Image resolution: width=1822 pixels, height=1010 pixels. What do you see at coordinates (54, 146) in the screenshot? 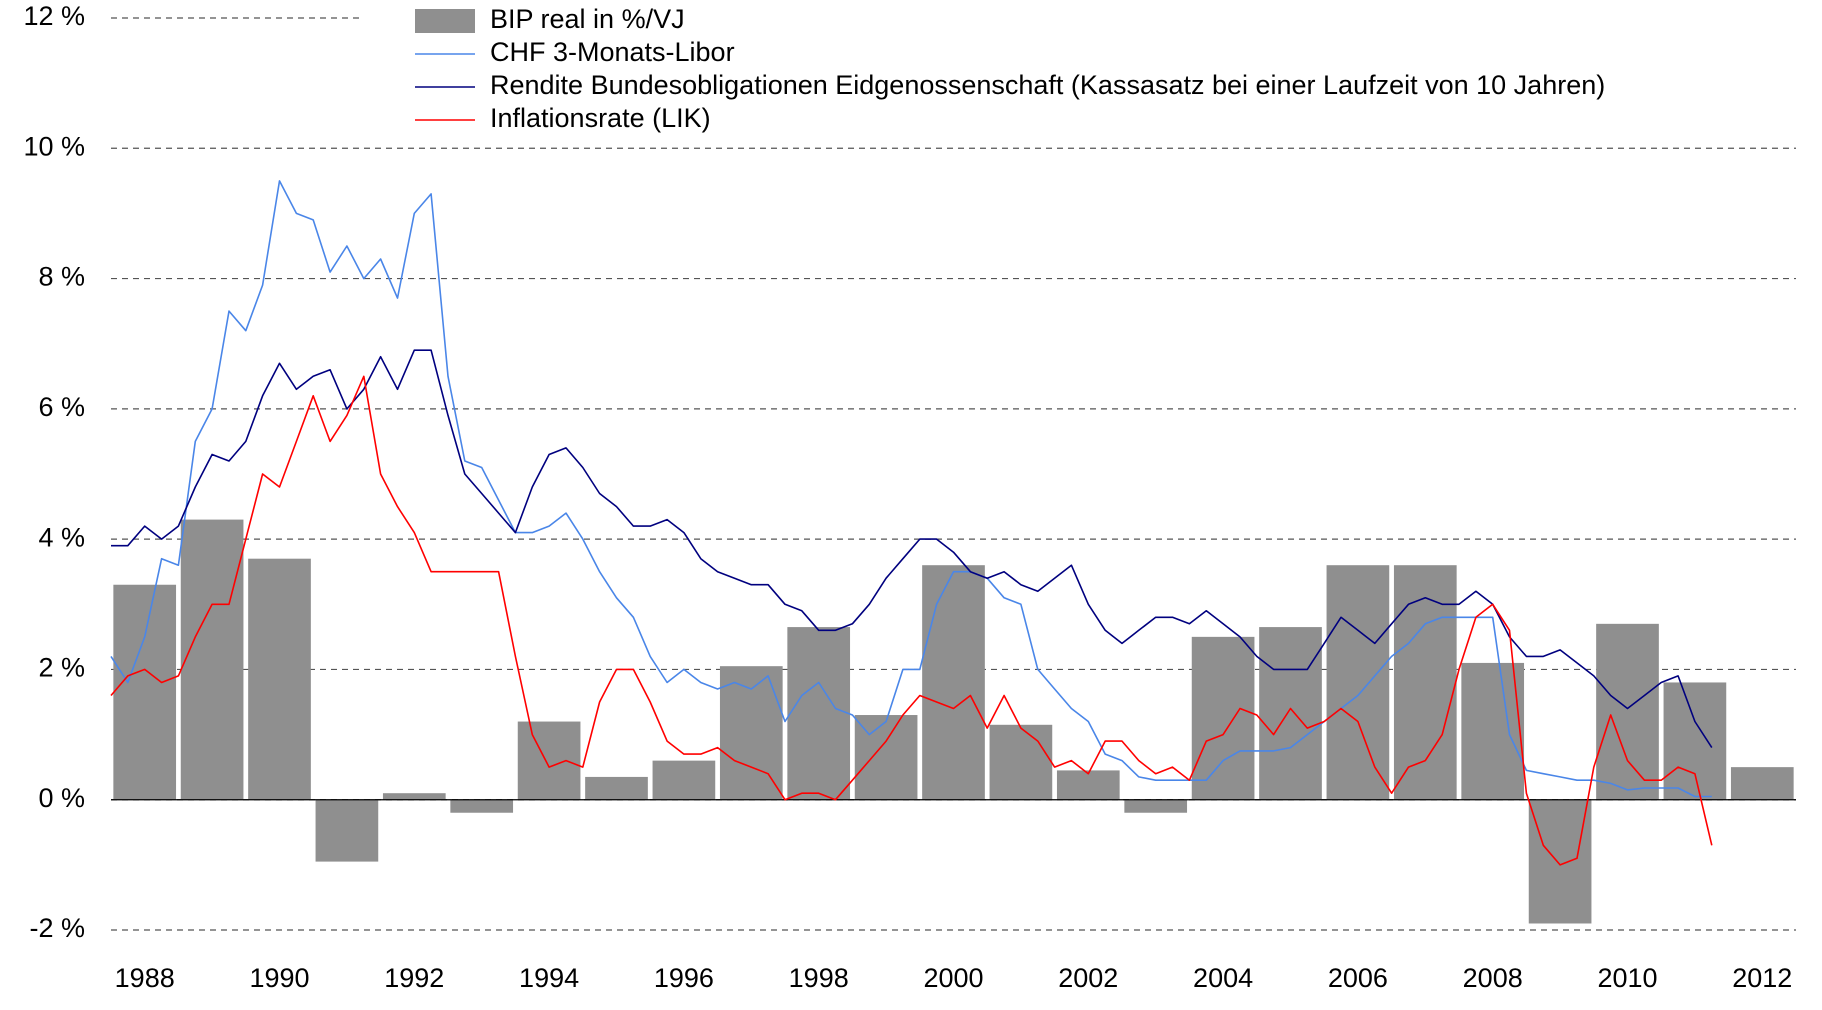
I see `y-tick-label: 10 %` at bounding box center [54, 146].